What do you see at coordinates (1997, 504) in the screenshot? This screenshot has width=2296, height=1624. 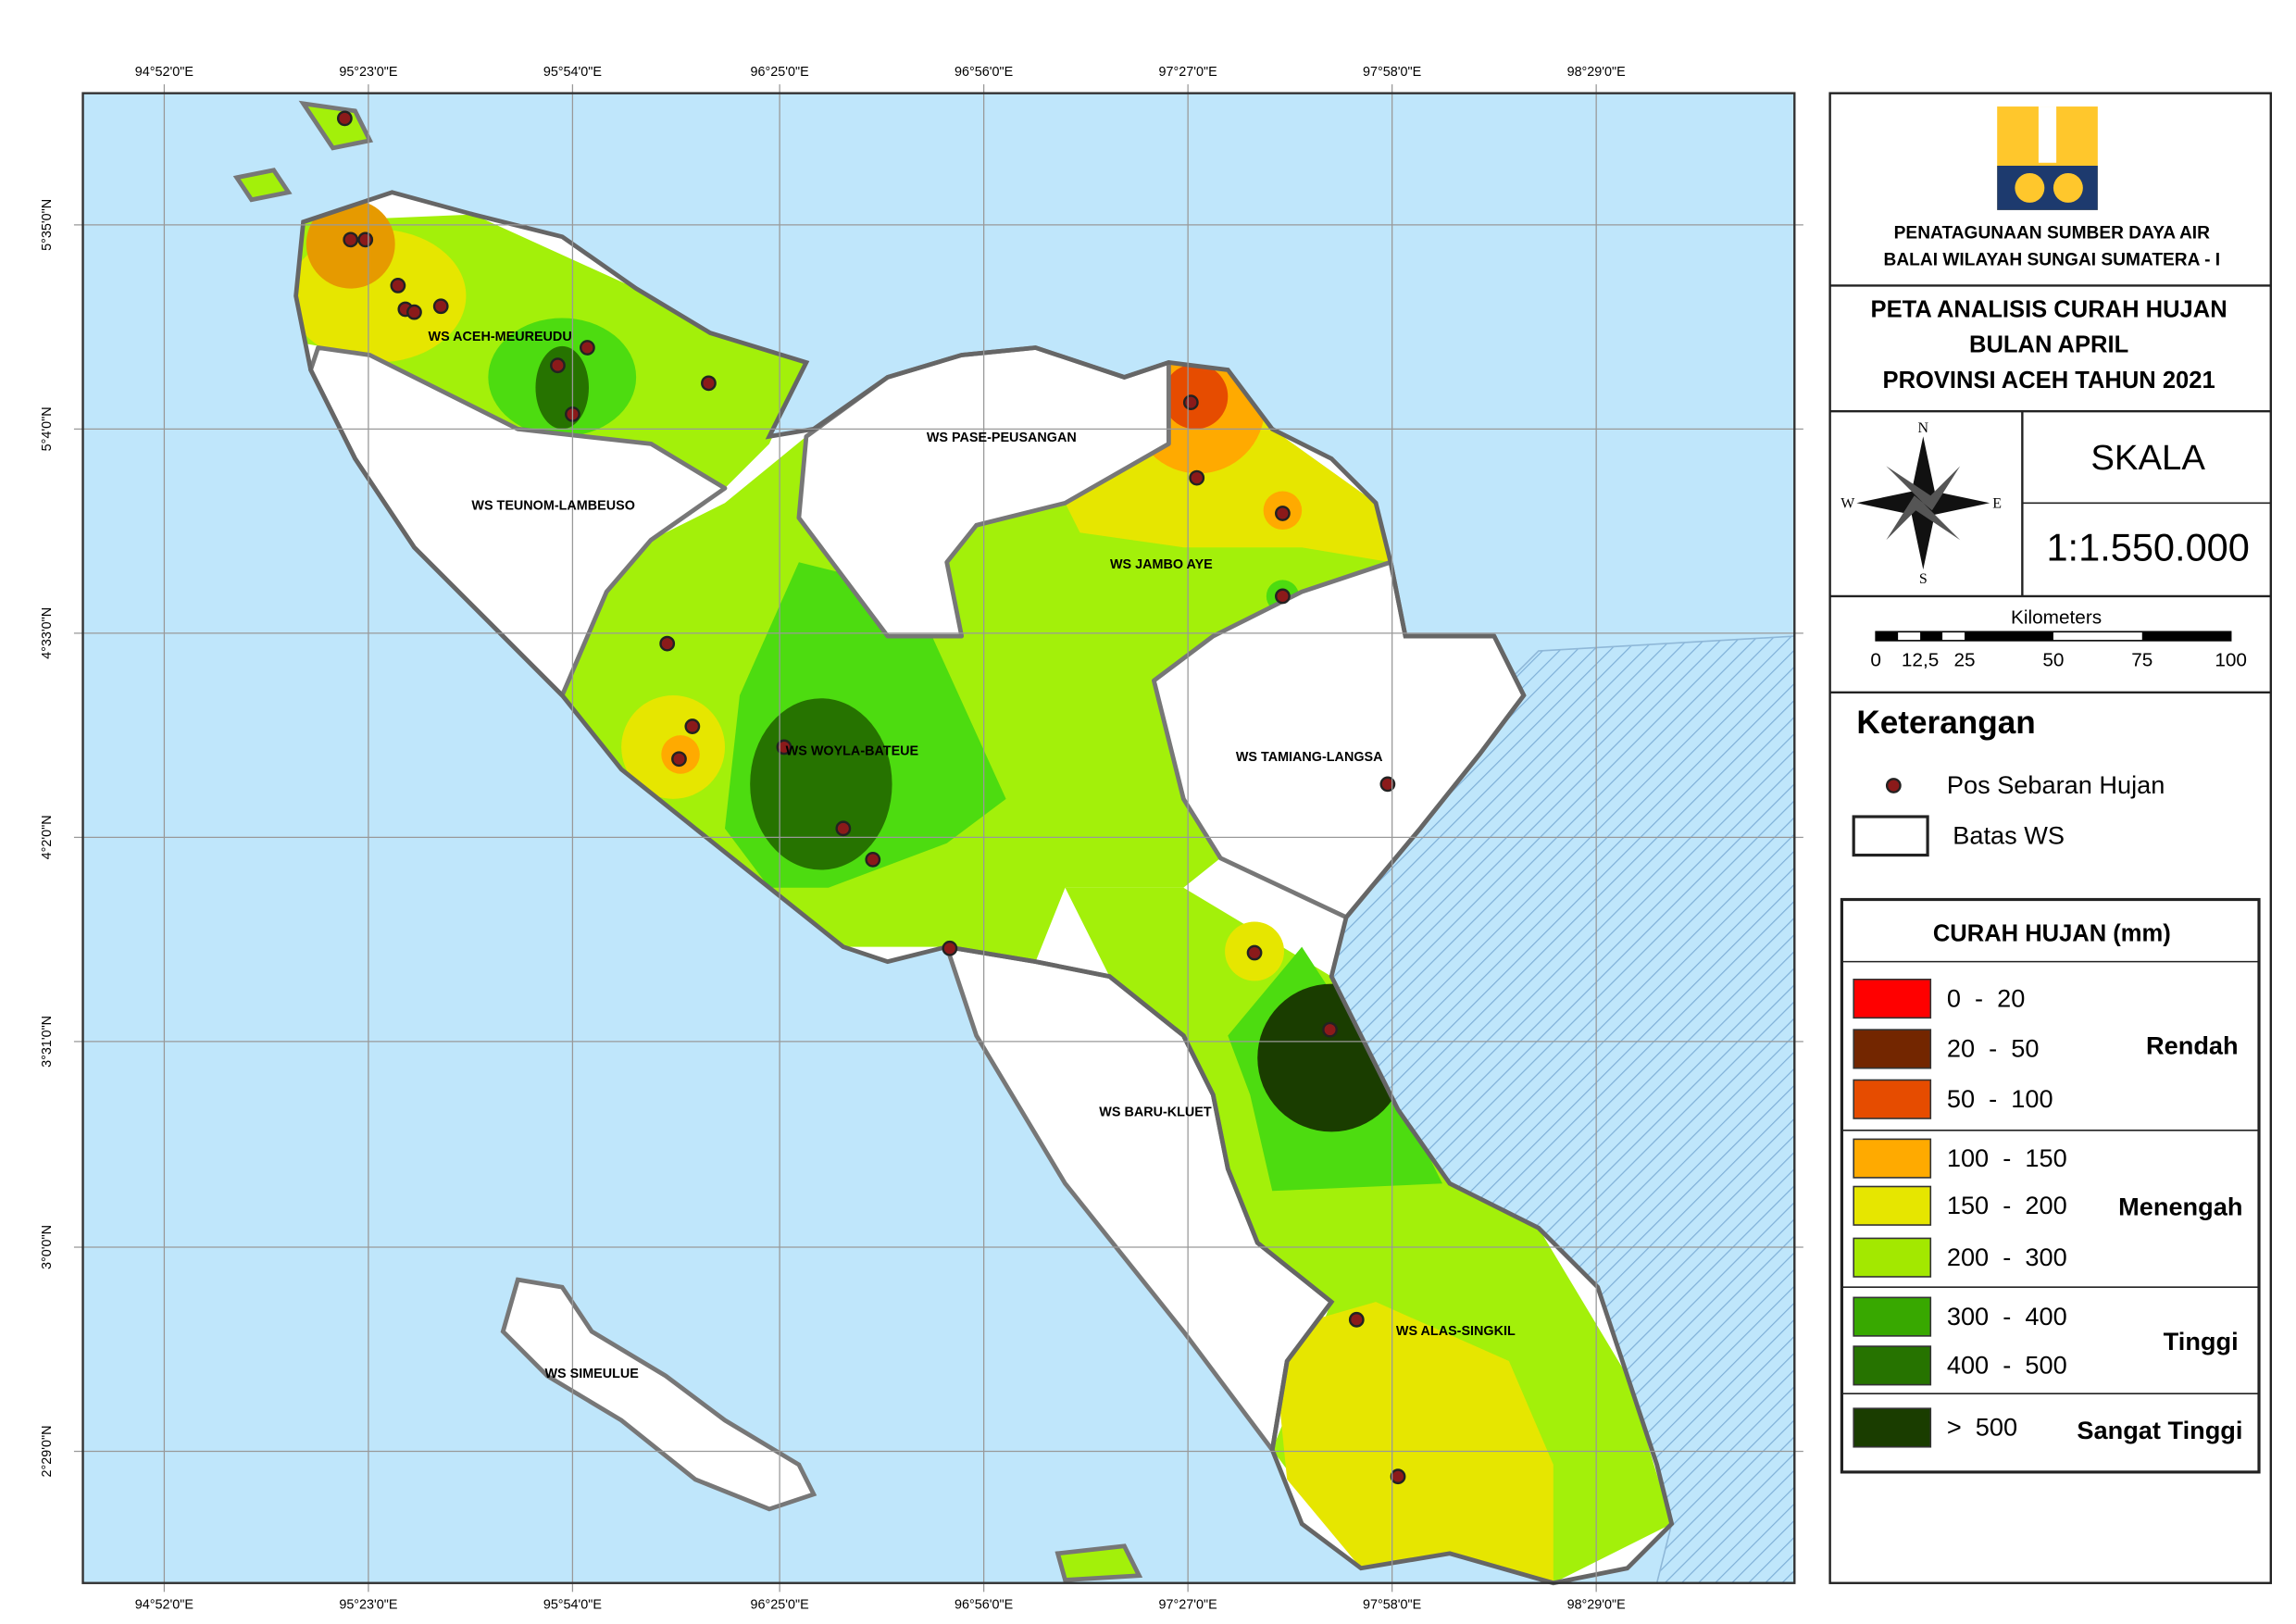 I see `compass-label: E` at bounding box center [1997, 504].